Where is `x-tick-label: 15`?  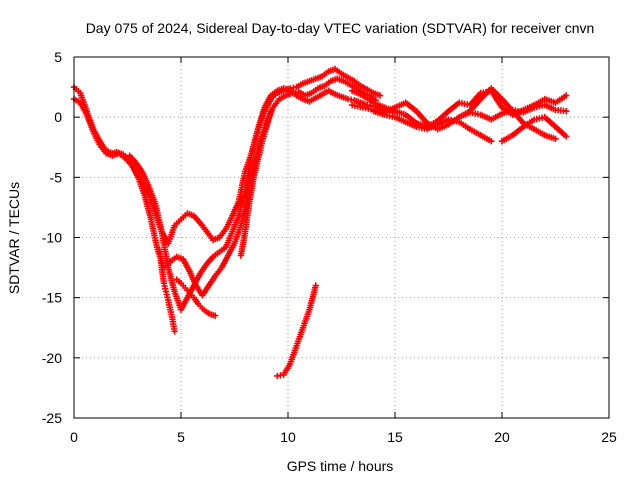
x-tick-label: 15 is located at coordinates (395, 437).